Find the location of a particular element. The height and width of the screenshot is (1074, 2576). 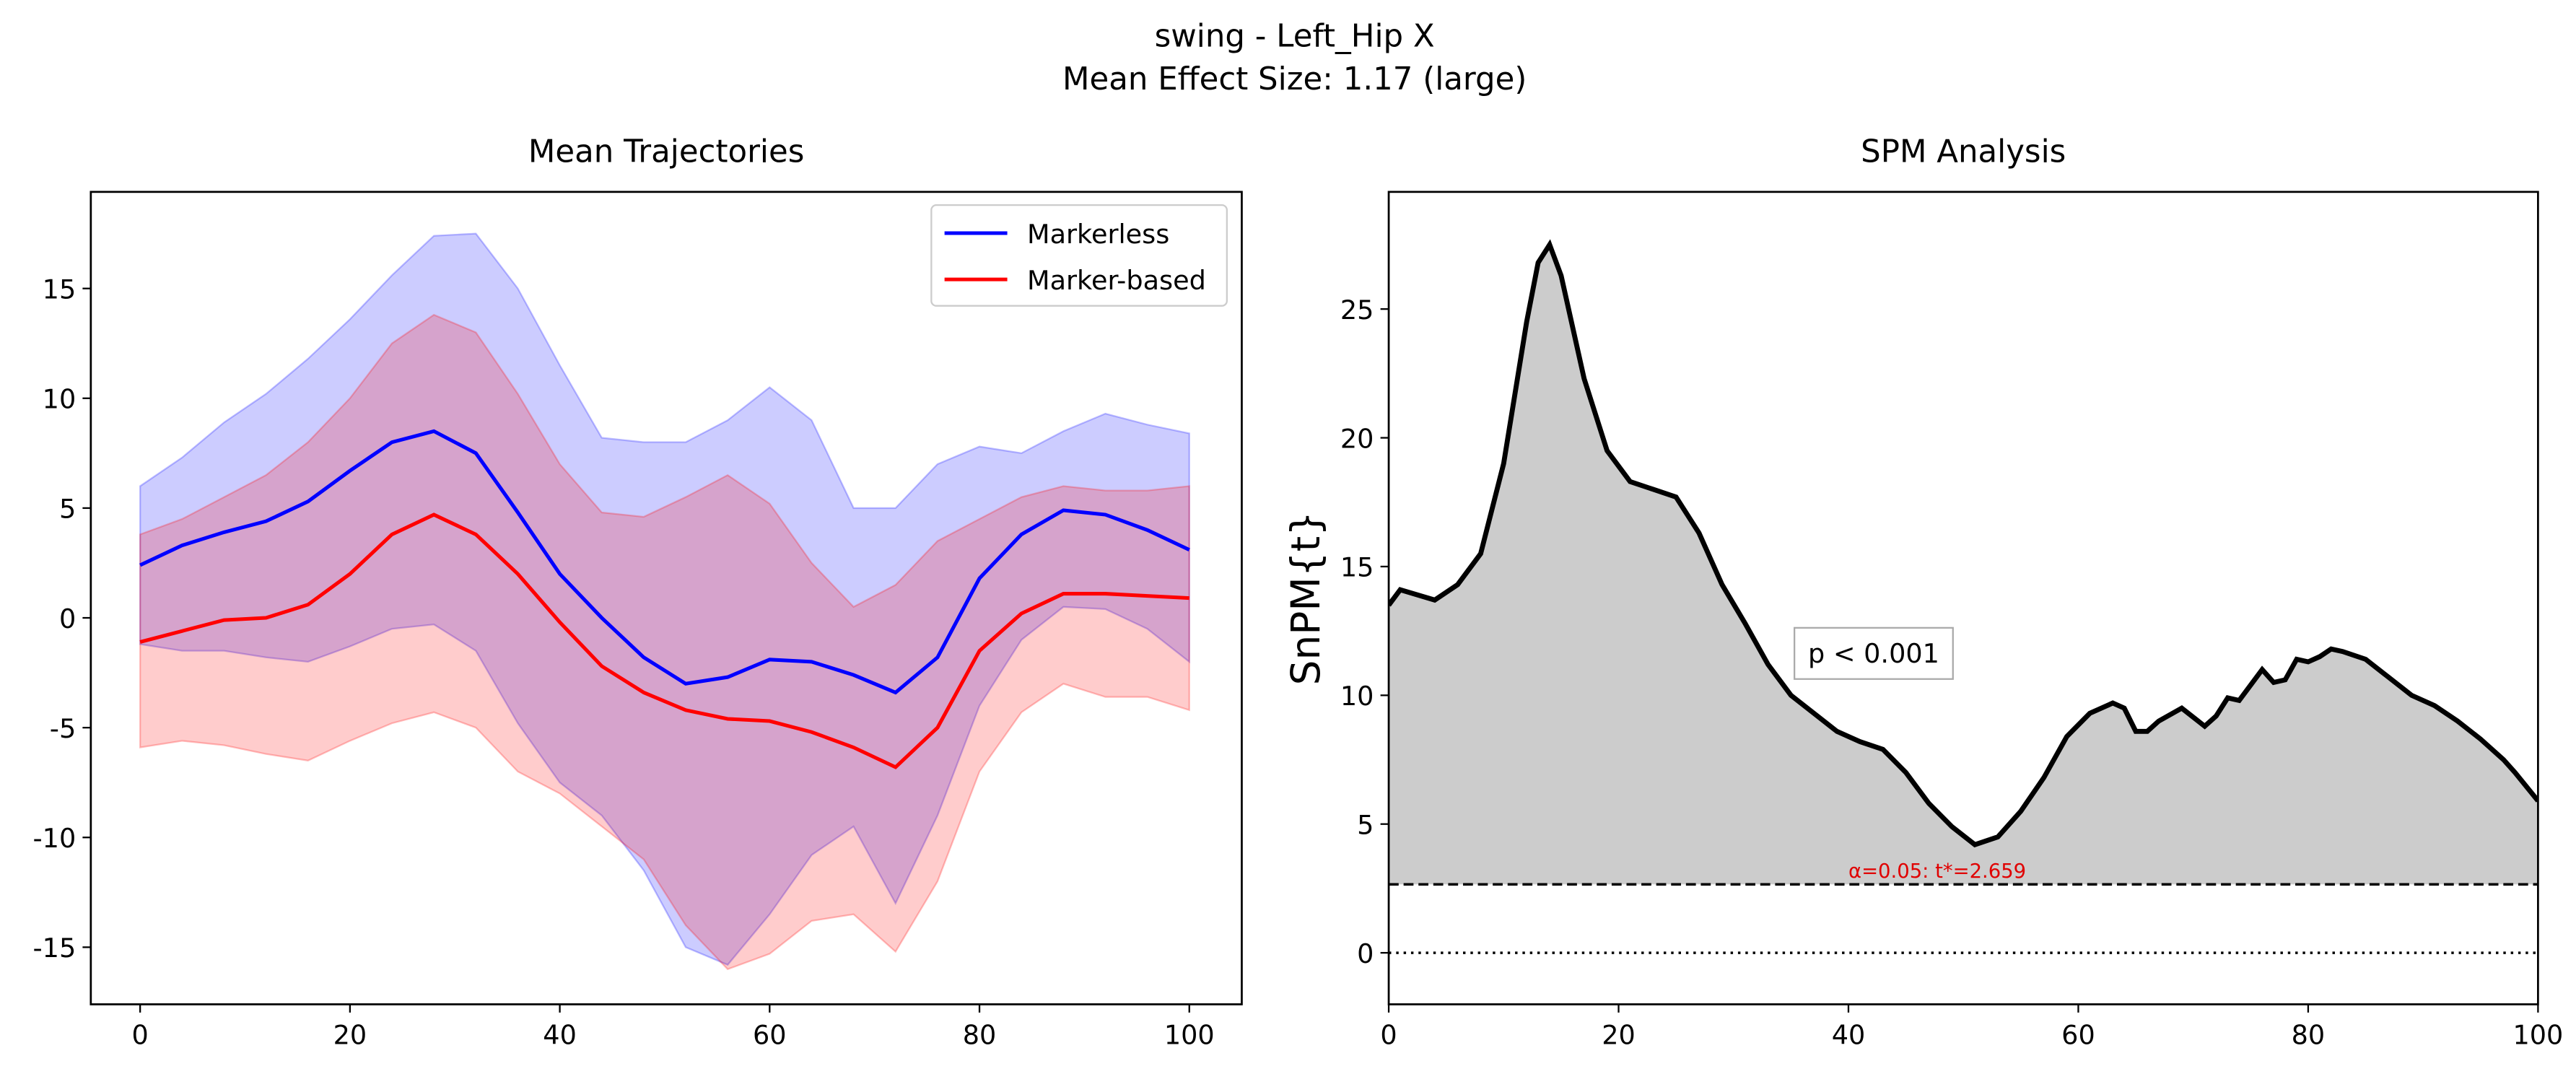

subplot-title: SPM Analysis is located at coordinates (1963, 152).